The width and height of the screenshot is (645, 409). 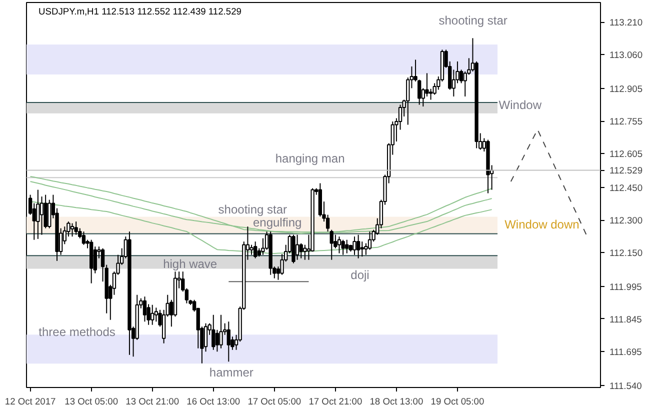 I want to click on annotation: engulfing, so click(x=277, y=223).